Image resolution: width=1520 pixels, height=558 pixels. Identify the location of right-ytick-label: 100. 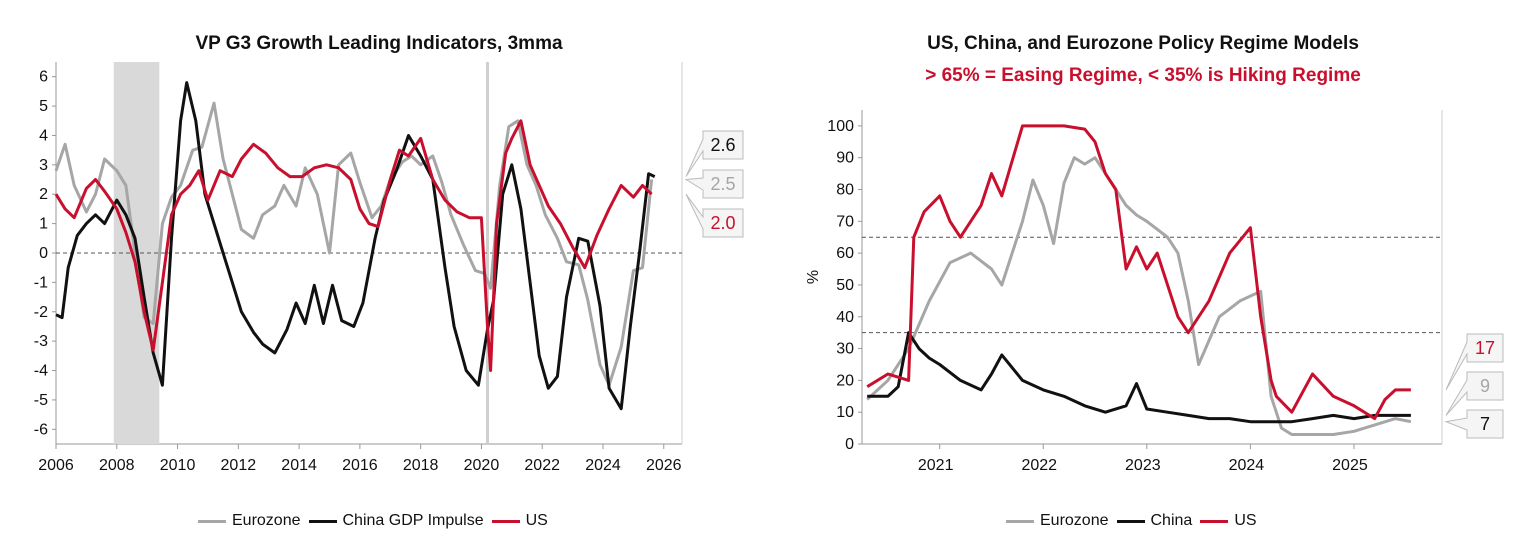
(840, 126).